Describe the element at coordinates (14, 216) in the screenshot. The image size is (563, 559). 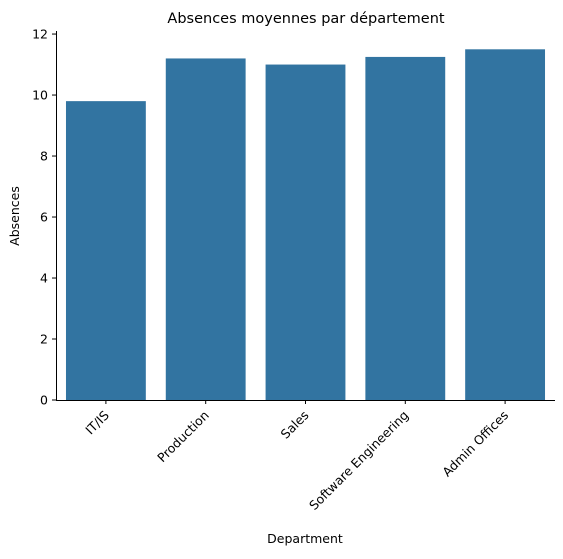
I see `y-axis-label: Absences` at that location.